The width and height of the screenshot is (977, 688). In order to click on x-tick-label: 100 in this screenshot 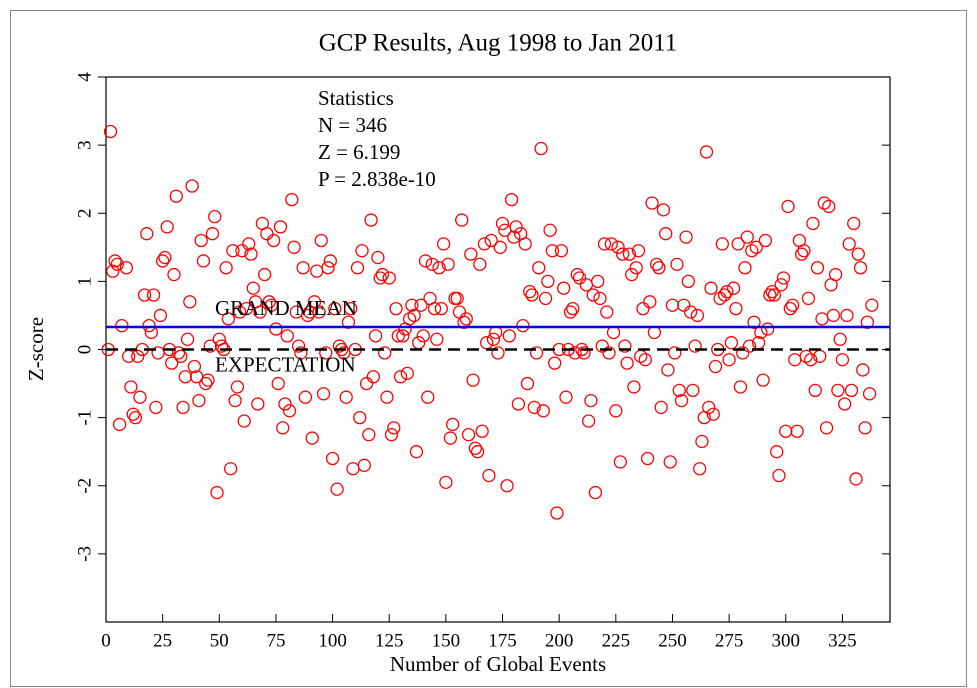, I will do `click(332, 640)`.